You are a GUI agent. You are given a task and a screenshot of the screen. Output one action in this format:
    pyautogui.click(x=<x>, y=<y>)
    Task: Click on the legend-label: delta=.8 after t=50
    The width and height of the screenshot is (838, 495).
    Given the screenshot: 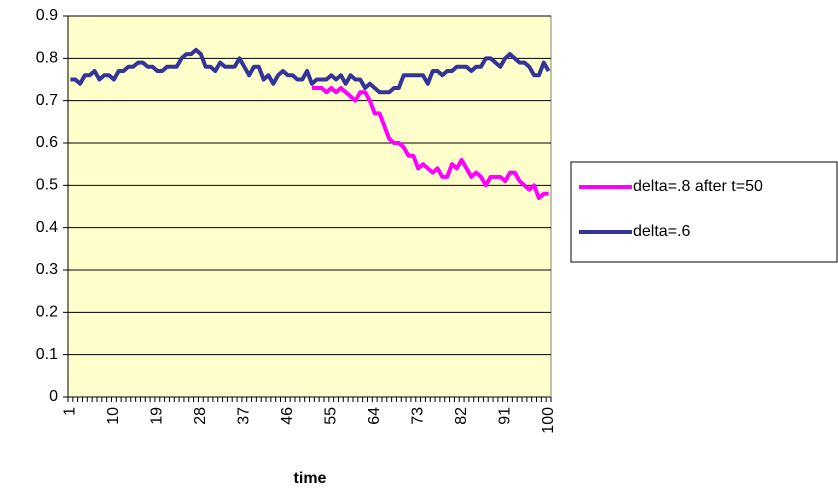 What is the action you would take?
    pyautogui.click(x=698, y=186)
    